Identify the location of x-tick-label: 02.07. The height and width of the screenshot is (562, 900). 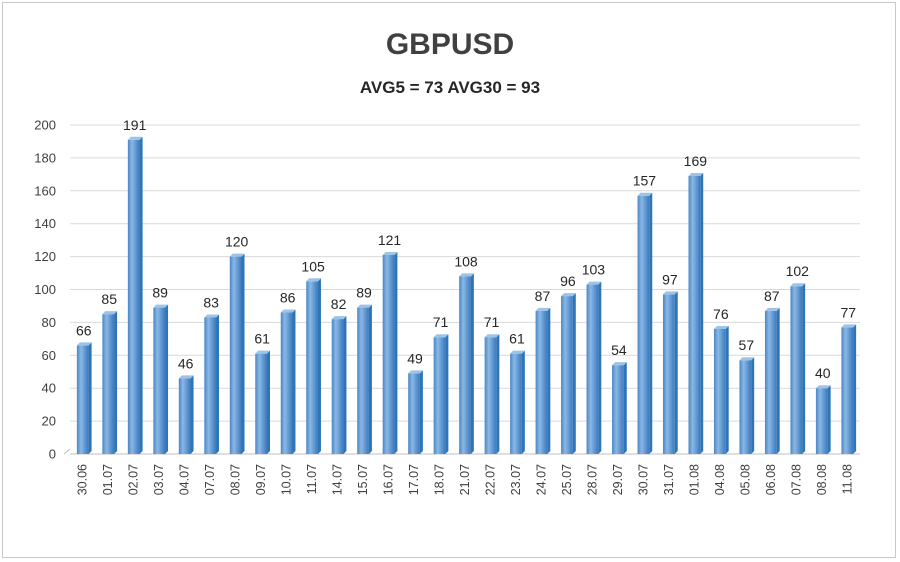
(134, 479).